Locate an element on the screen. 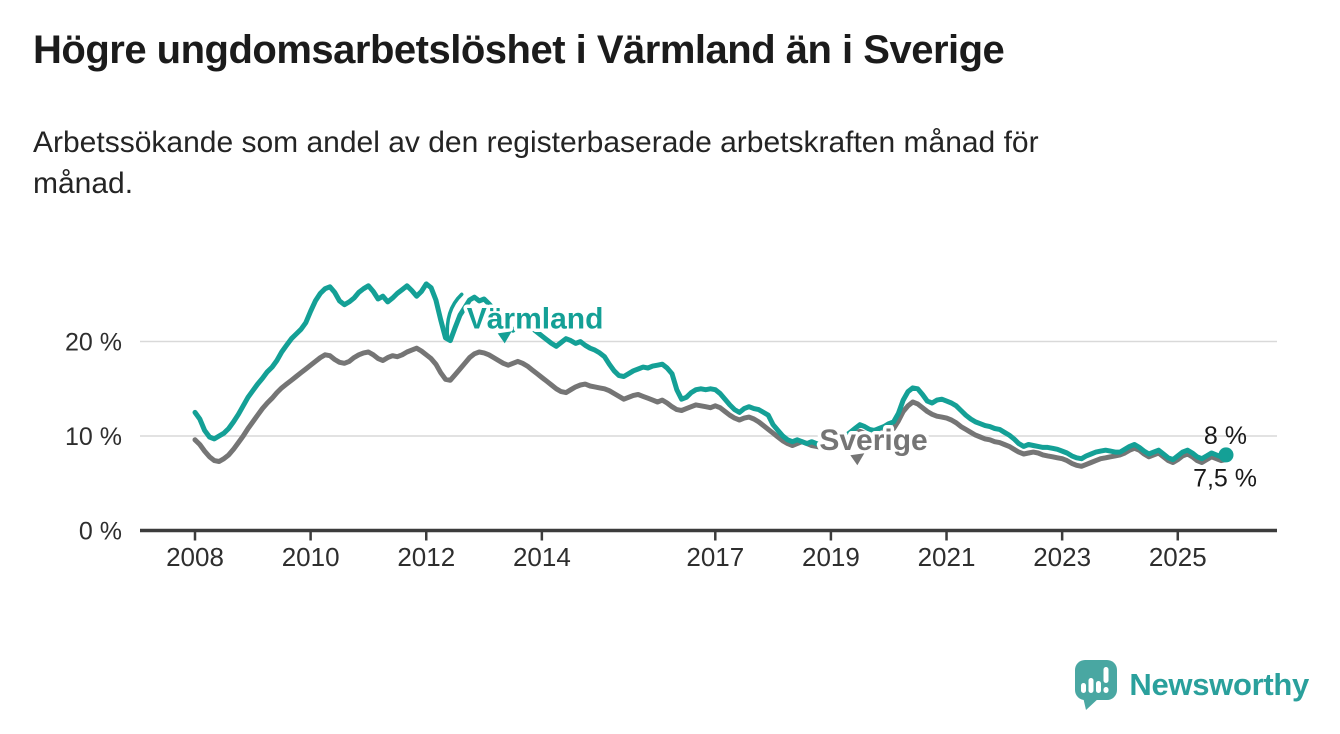  series-annotations: Värmland Sverige is located at coordinates (688, 379).